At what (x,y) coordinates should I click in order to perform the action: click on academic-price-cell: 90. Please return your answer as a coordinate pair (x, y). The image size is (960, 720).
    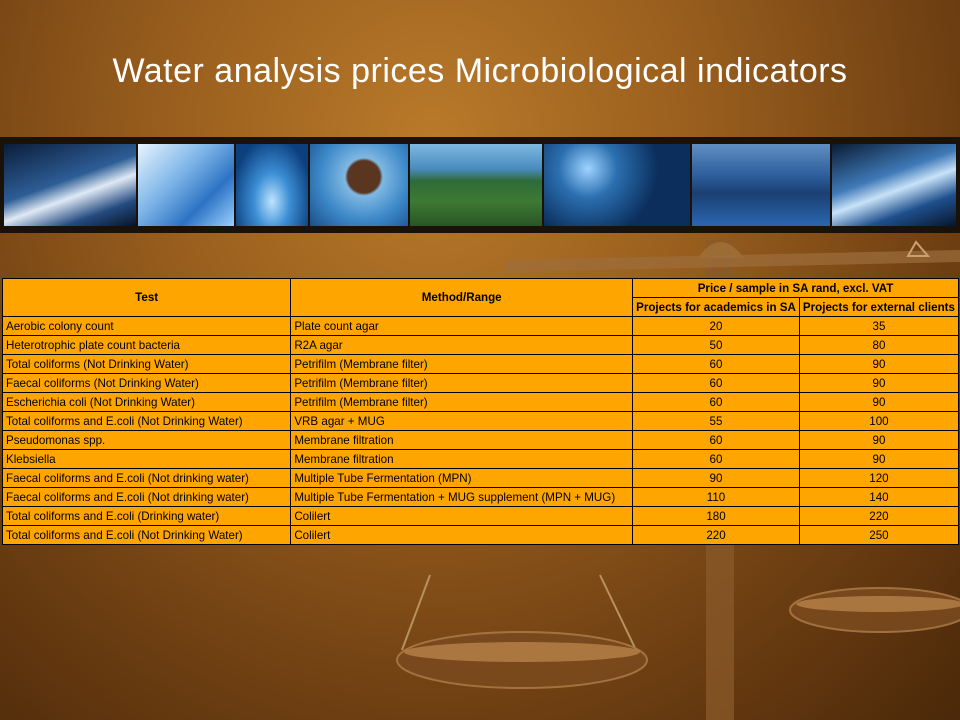
    Looking at the image, I should click on (716, 478).